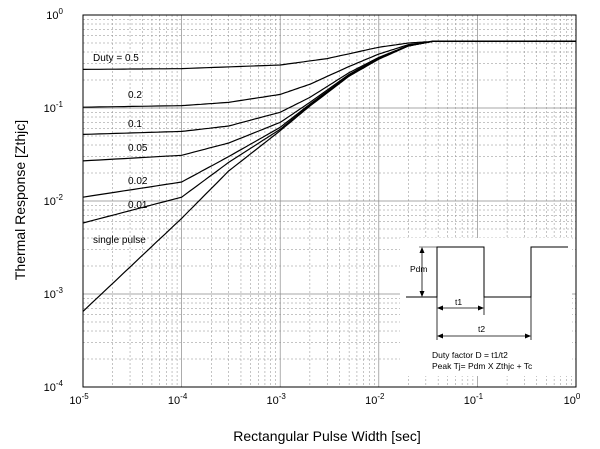 This screenshot has height=449, width=600. I want to click on pulse-waveform, so click(487, 272).